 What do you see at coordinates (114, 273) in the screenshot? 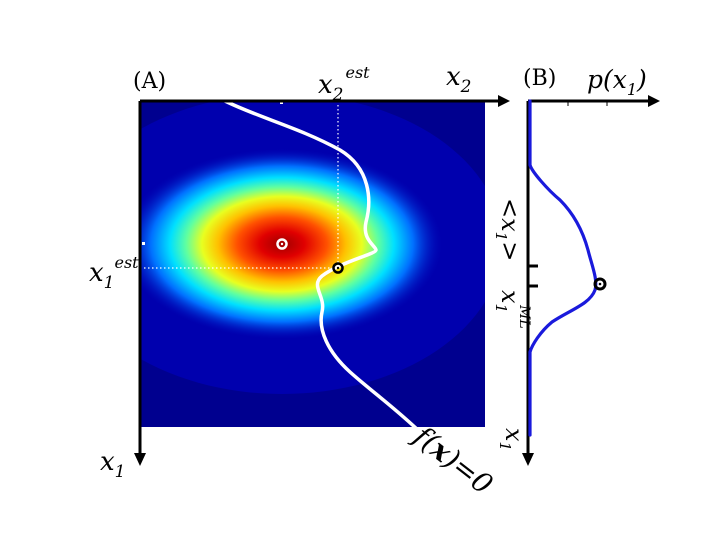
I see `x1-est-label: x1est` at bounding box center [114, 273].